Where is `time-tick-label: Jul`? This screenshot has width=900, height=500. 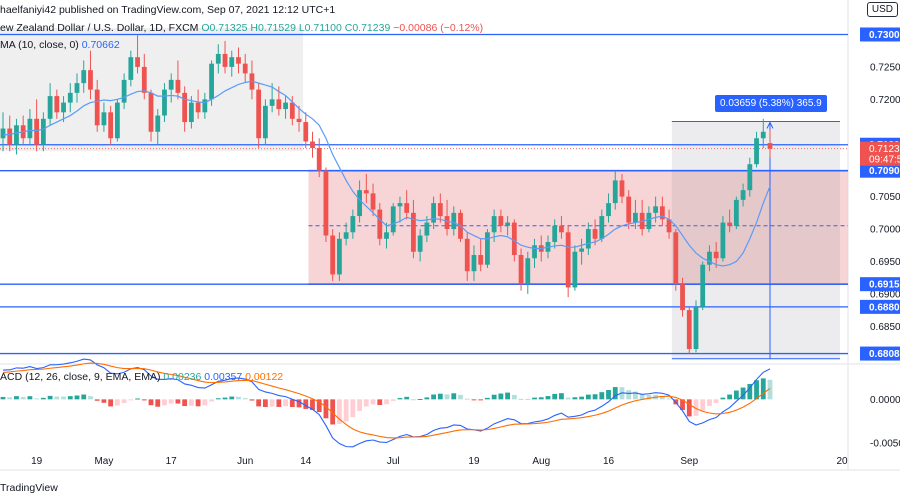
time-tick-label: Jul is located at coordinates (393, 461).